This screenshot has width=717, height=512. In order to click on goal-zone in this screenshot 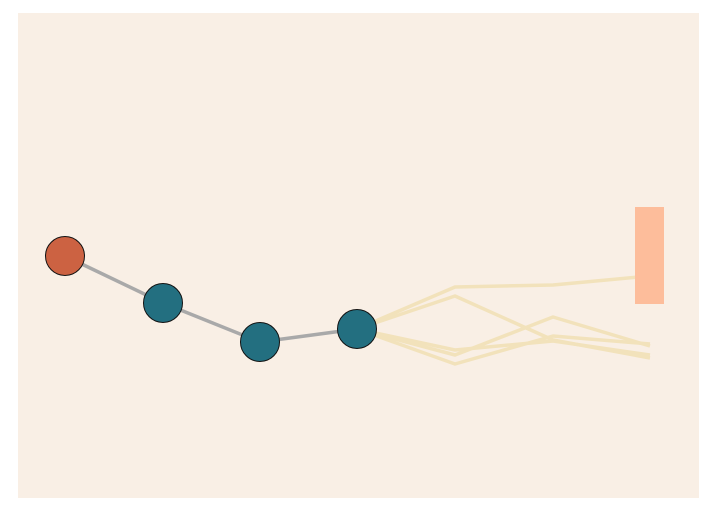, I will do `click(649, 255)`.